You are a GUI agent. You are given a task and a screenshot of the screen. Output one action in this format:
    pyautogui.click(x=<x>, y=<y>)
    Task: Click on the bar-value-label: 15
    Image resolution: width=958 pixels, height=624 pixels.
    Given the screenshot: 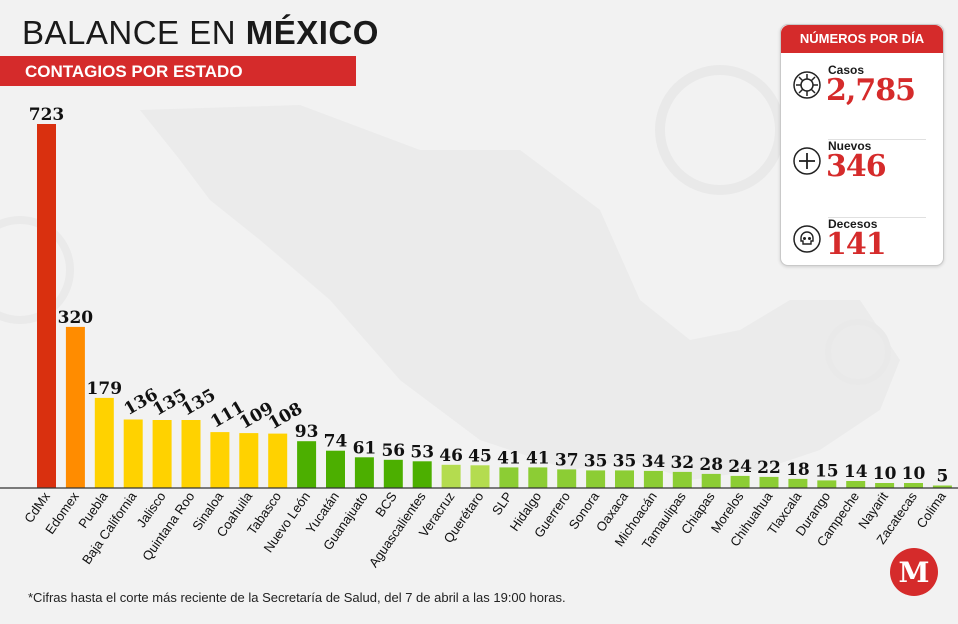 What is the action you would take?
    pyautogui.click(x=827, y=471)
    